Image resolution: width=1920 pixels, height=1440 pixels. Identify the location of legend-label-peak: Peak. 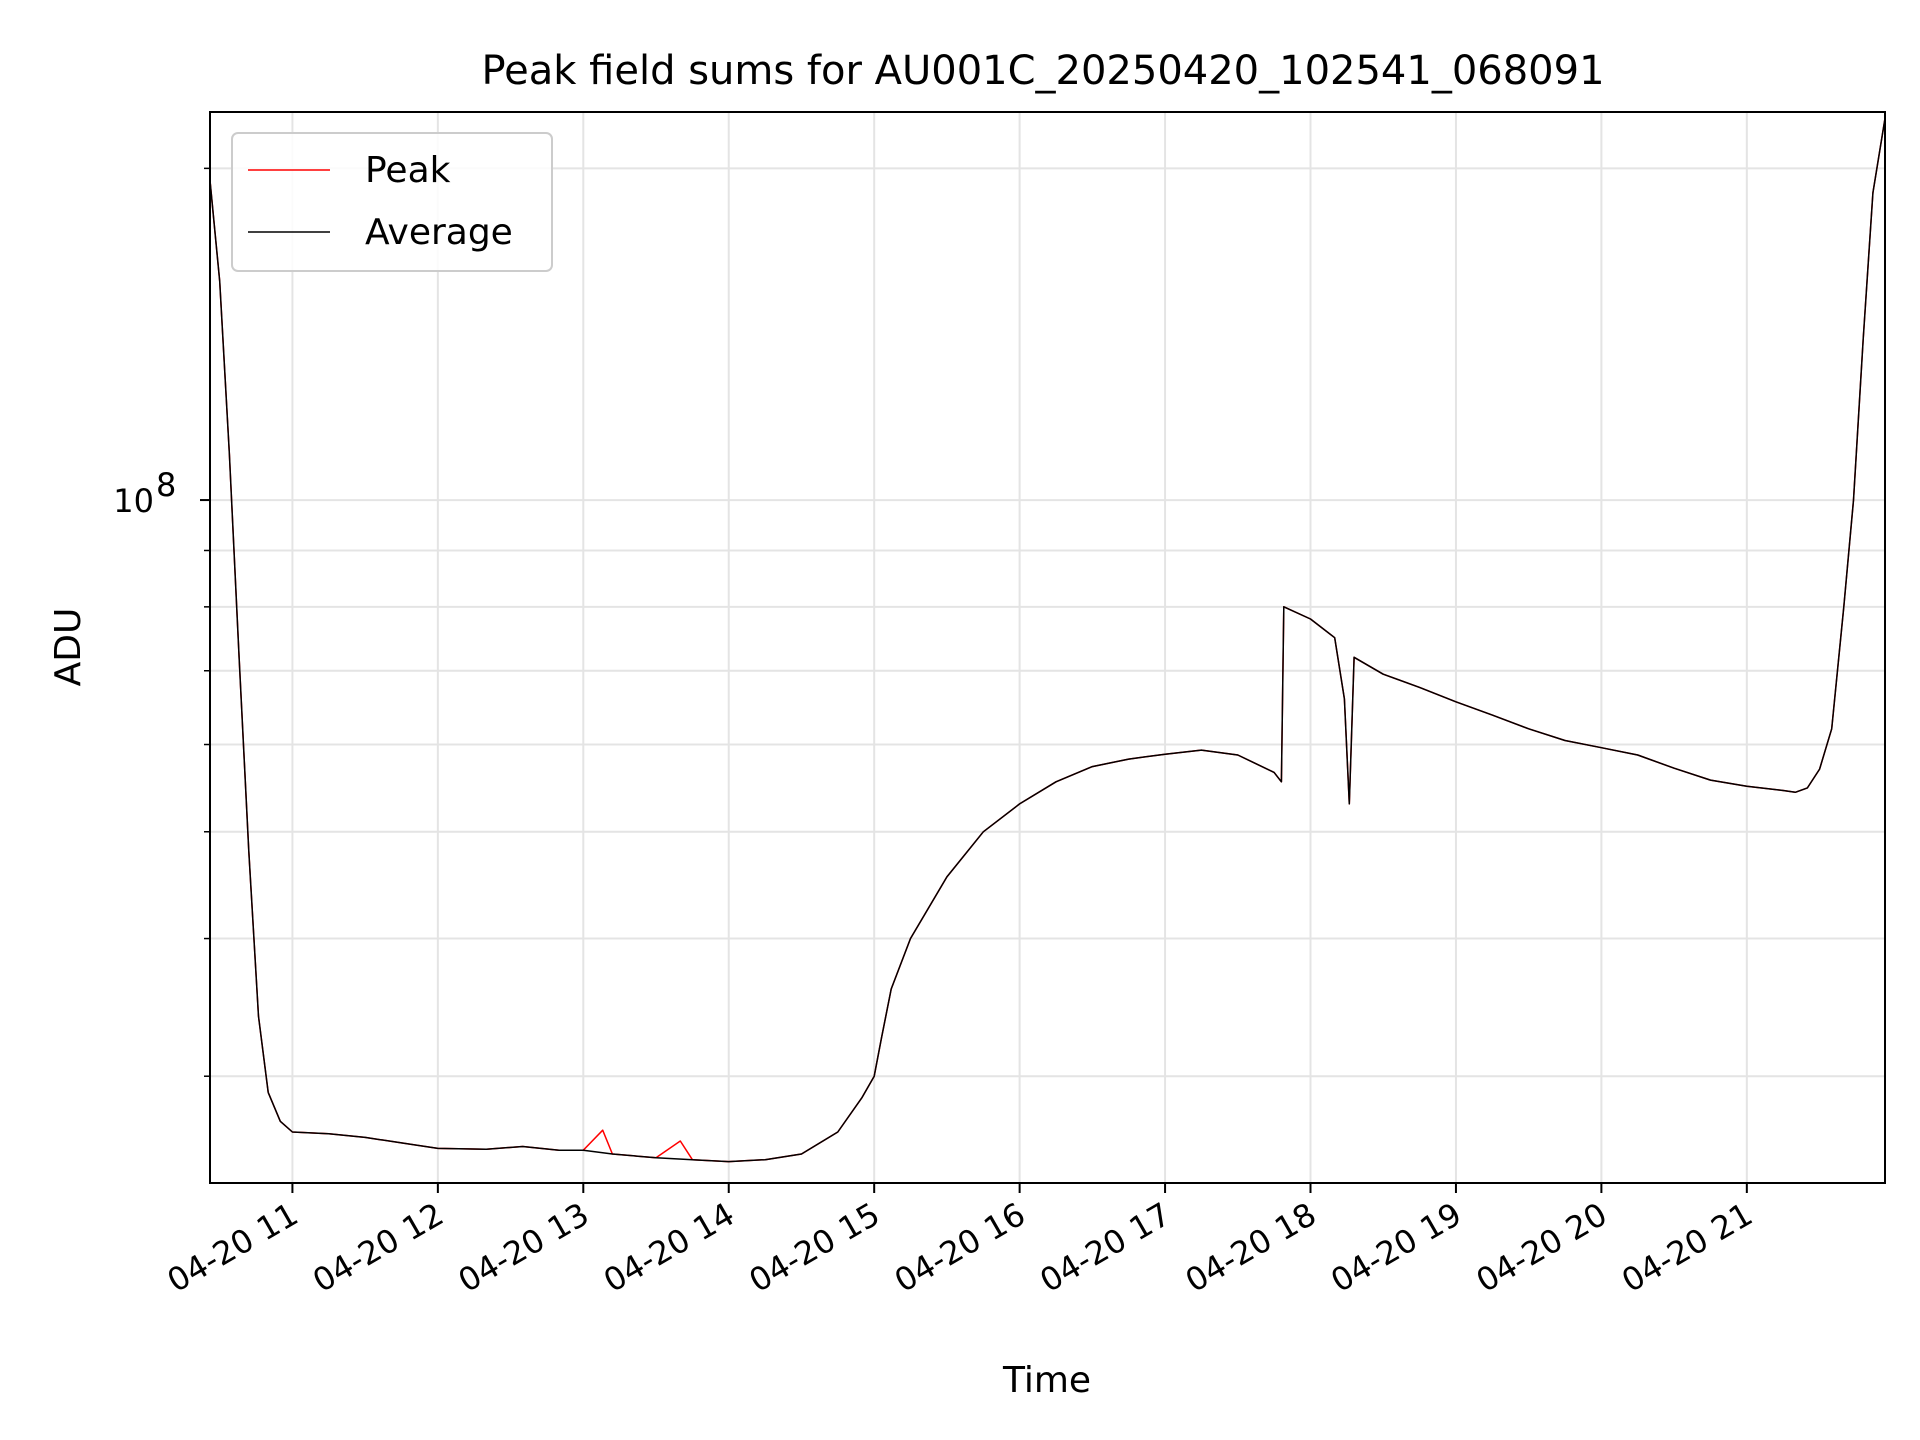
(408, 170).